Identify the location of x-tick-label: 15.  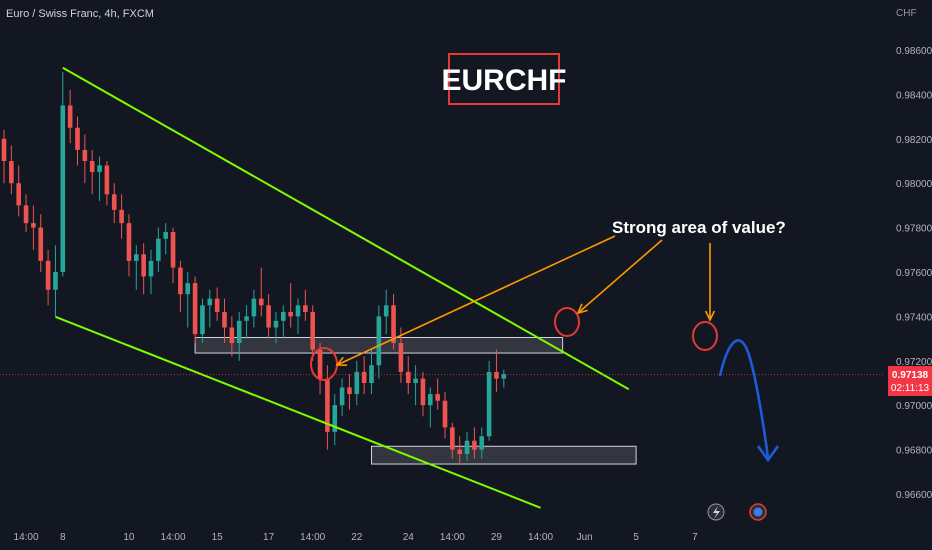
(218, 537).